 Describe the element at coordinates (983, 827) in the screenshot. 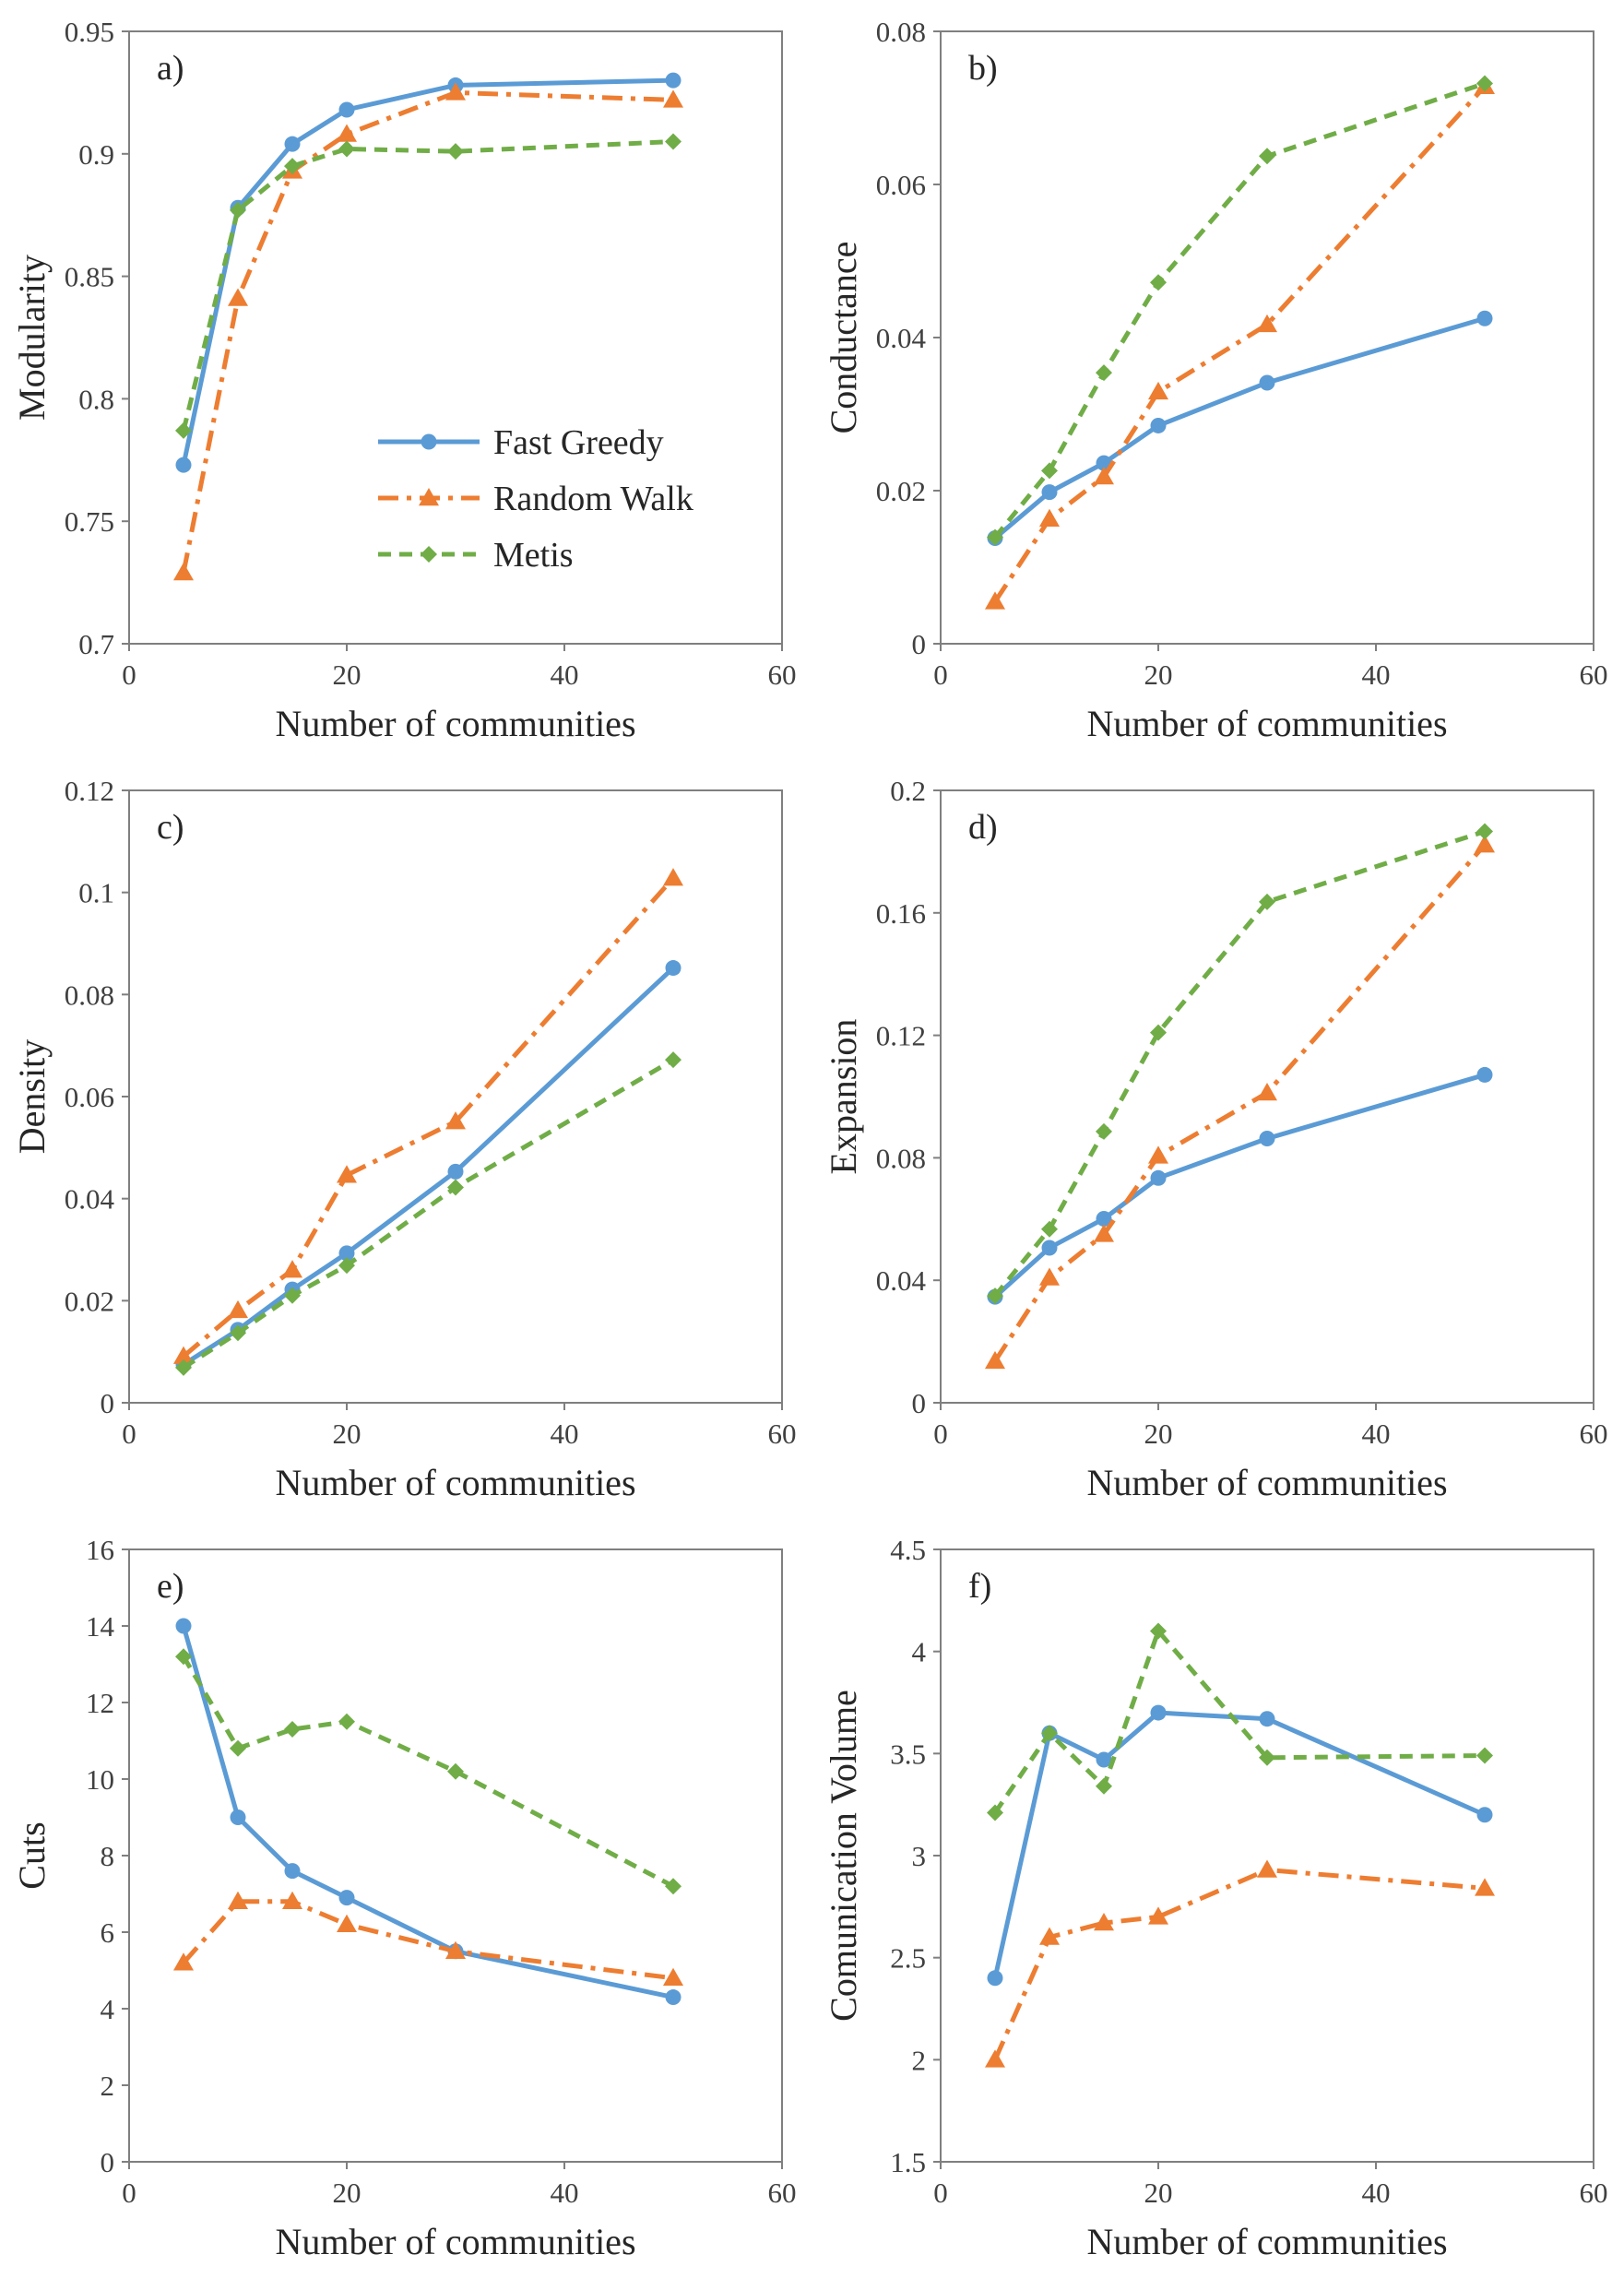

I see `panel-label-d: d)` at that location.